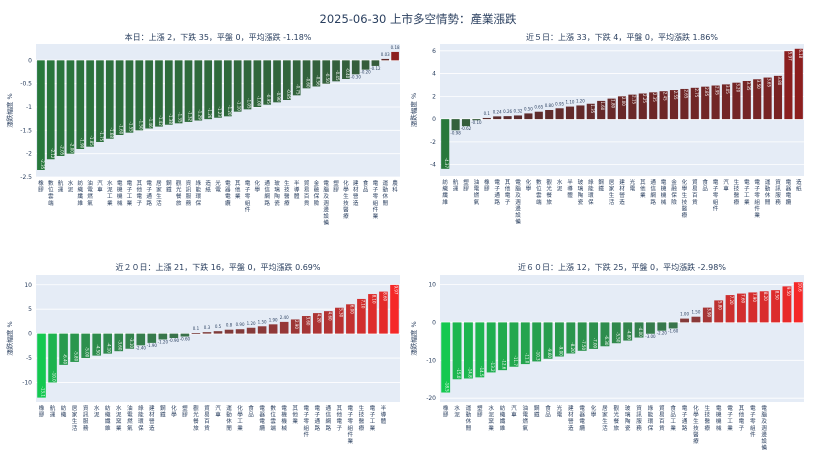 The image size is (836, 470). What do you see at coordinates (298, 89) in the screenshot?
I see `value-label: -0.75` at bounding box center [298, 89].